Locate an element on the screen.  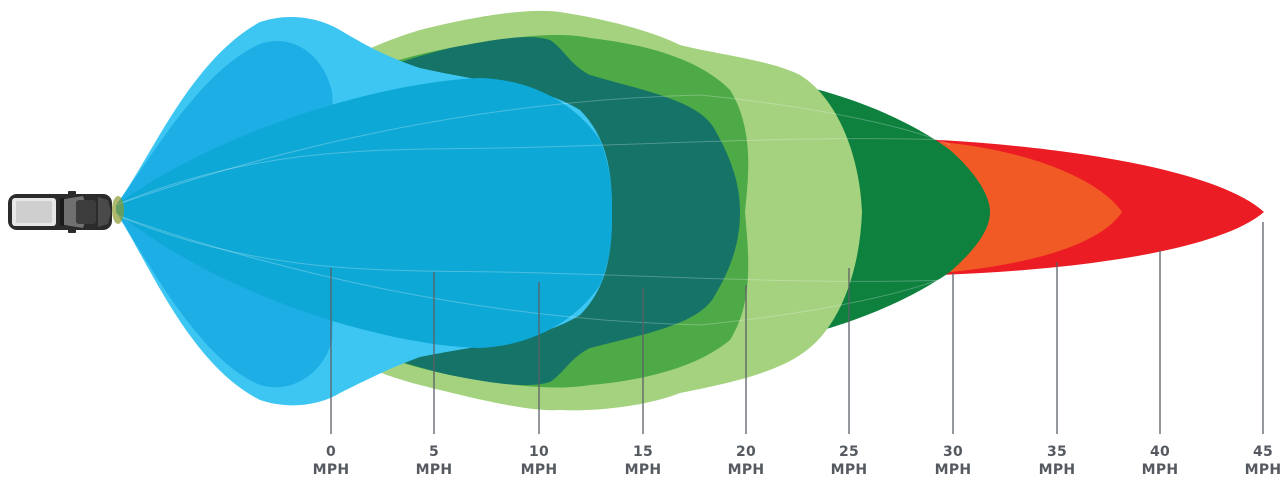
tick-unit-0: MPH is located at coordinates (331, 470).